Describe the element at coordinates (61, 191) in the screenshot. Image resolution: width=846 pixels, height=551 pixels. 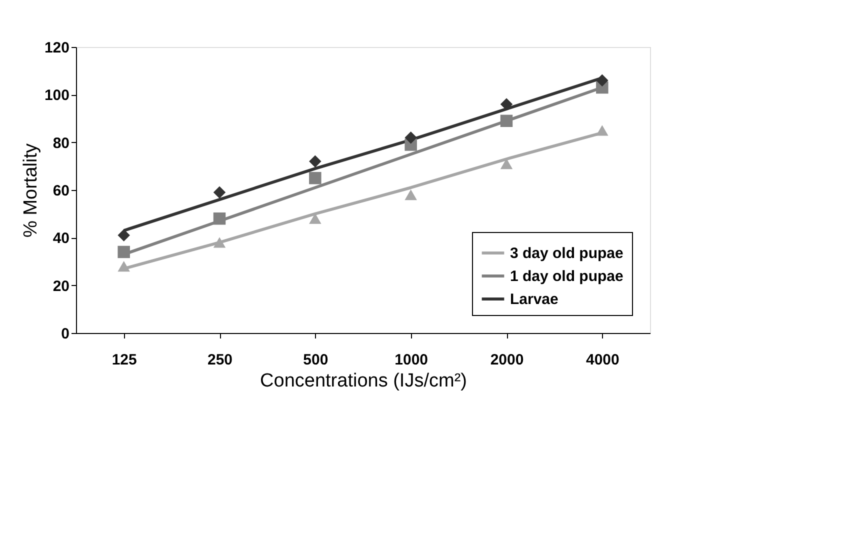
I see `y-tick-label: 60` at that location.